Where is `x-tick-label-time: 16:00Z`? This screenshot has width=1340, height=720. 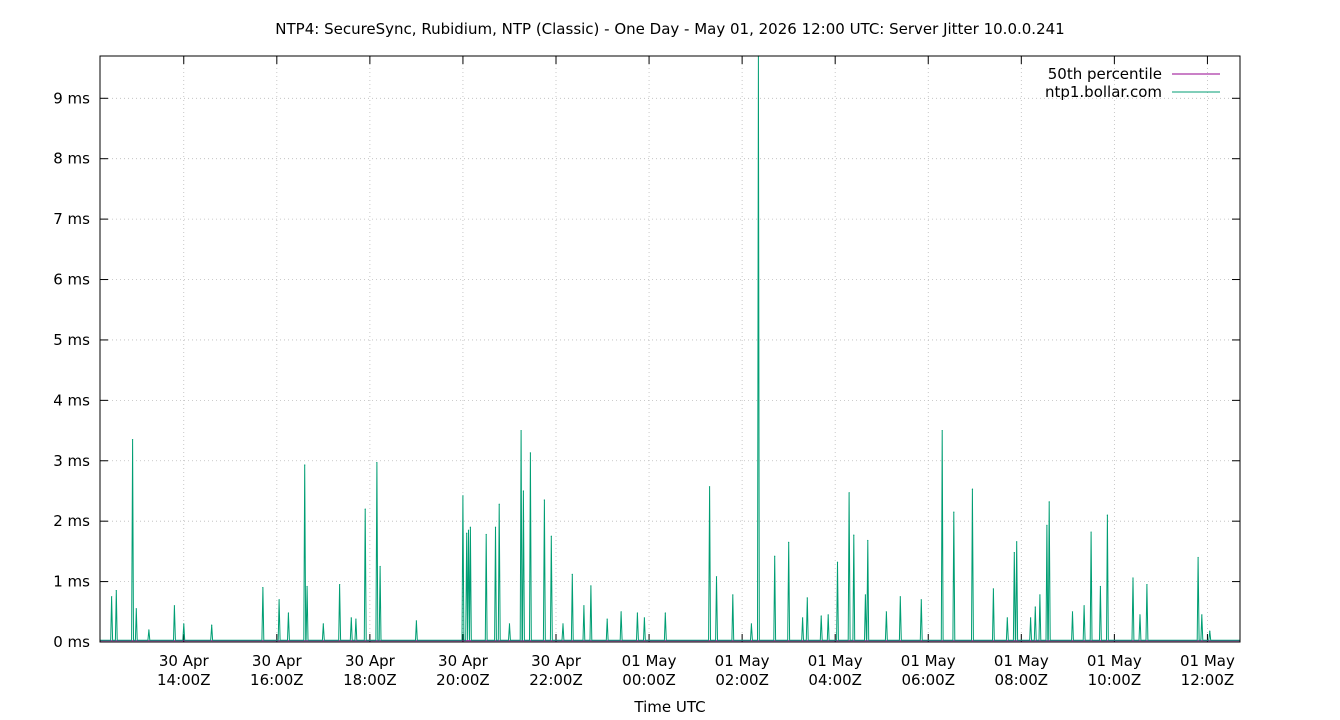
x-tick-label-time: 16:00Z is located at coordinates (277, 680).